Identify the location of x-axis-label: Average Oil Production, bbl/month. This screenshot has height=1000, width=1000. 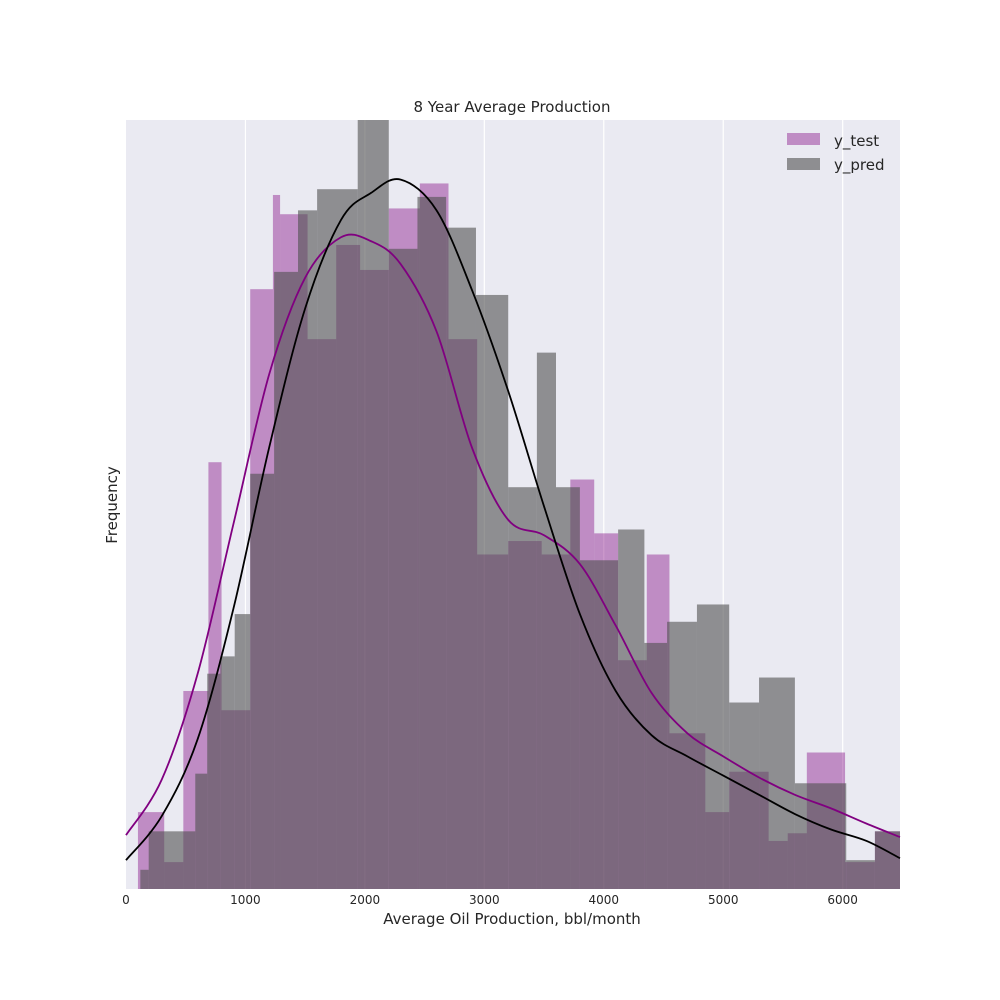
(512, 919).